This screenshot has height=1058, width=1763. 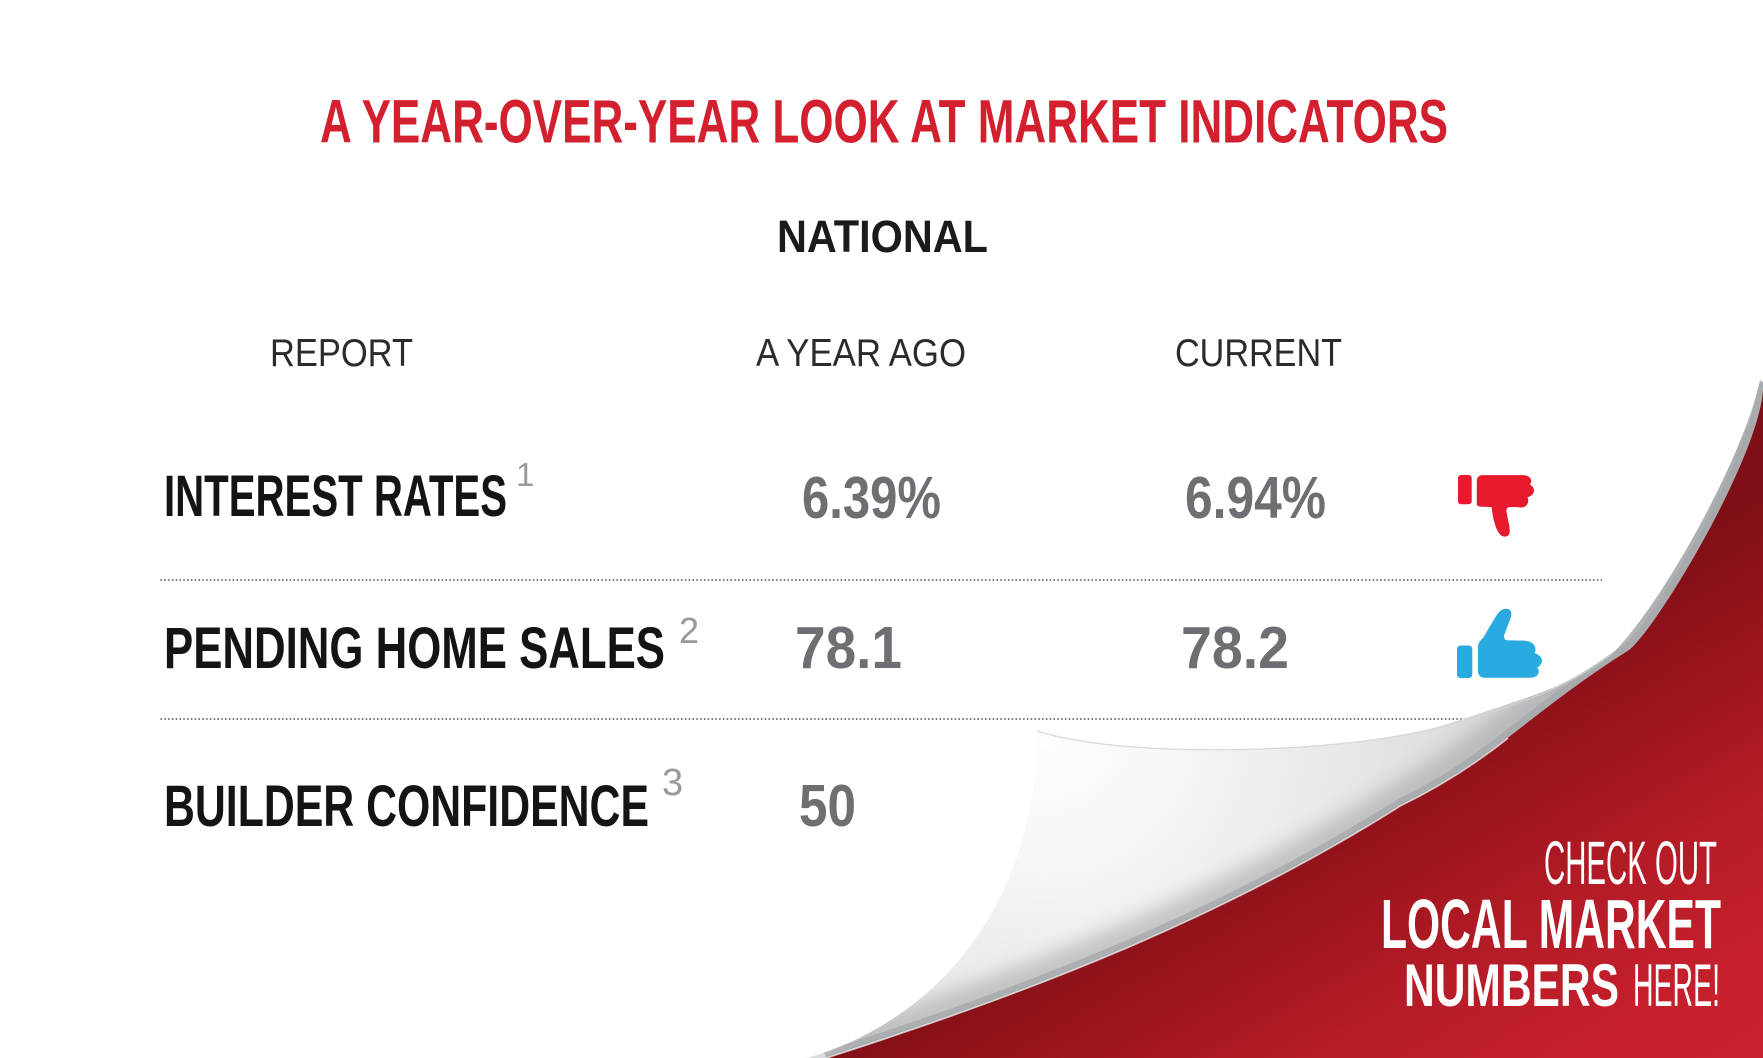 What do you see at coordinates (848, 647) in the screenshot?
I see `svg-text: 78.1` at bounding box center [848, 647].